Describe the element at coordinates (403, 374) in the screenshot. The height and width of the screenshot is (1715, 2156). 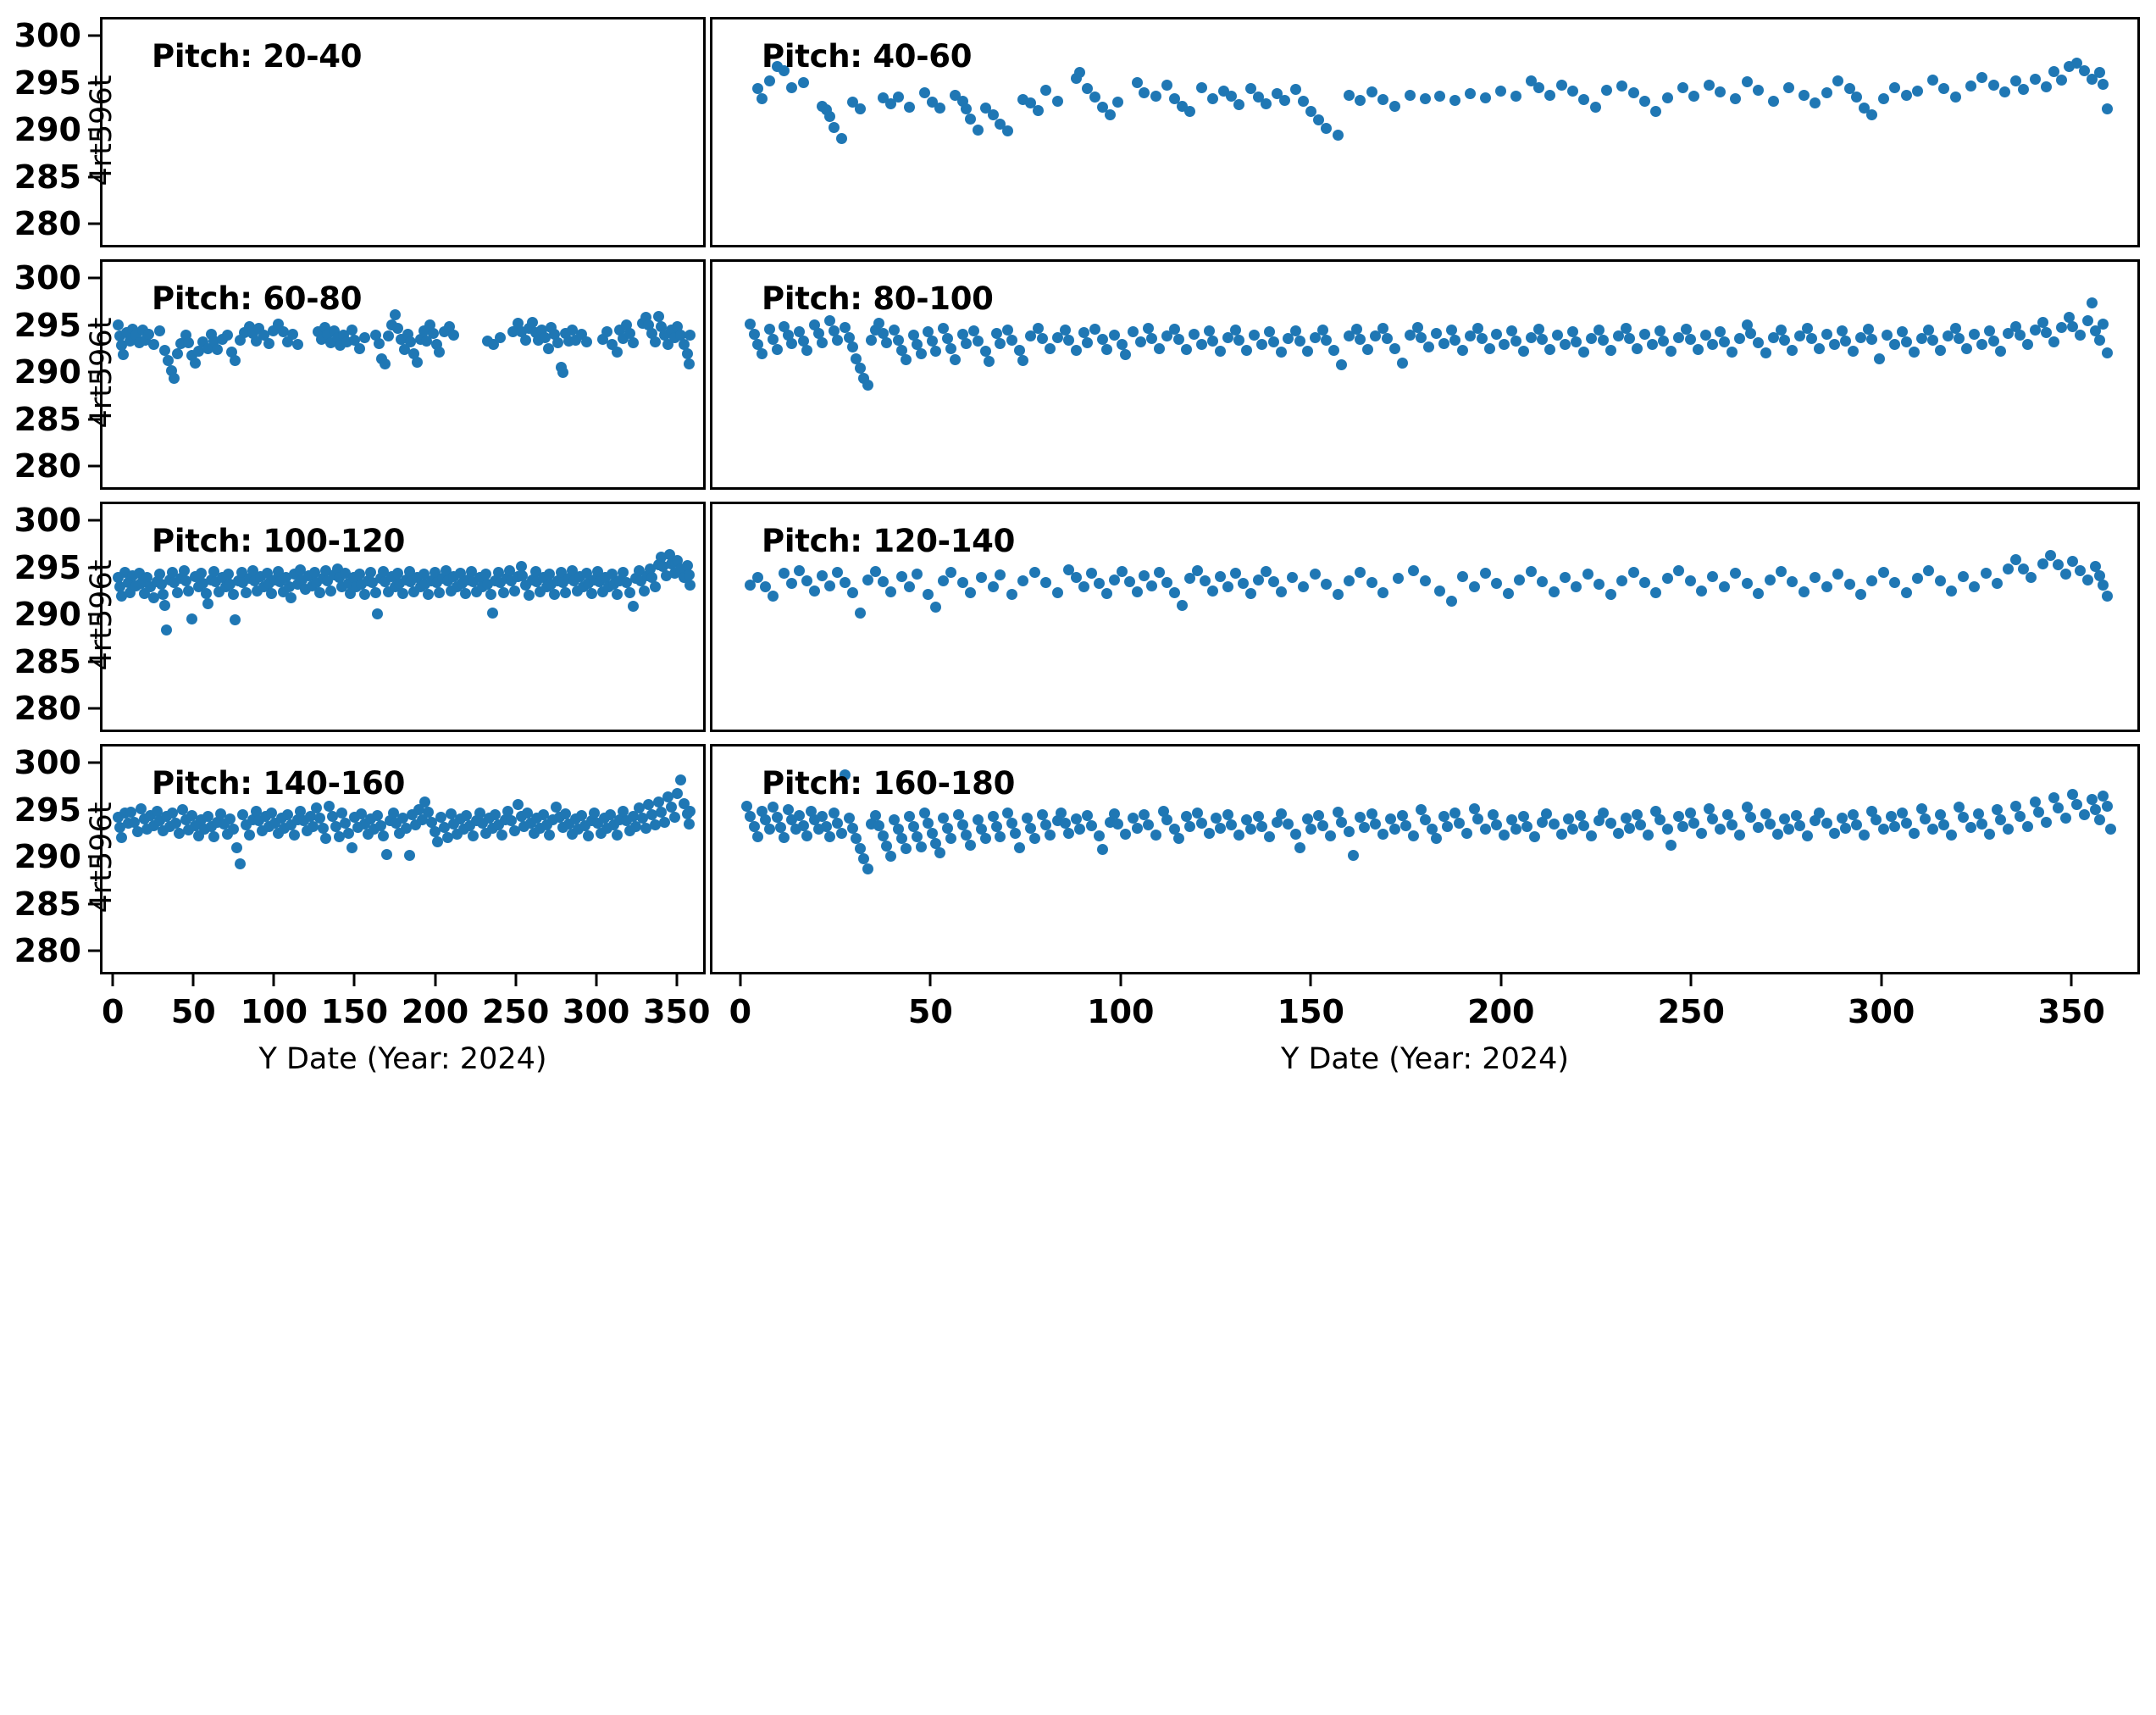
I see `panel-pitch-60-80: Pitch: 60-80` at that location.